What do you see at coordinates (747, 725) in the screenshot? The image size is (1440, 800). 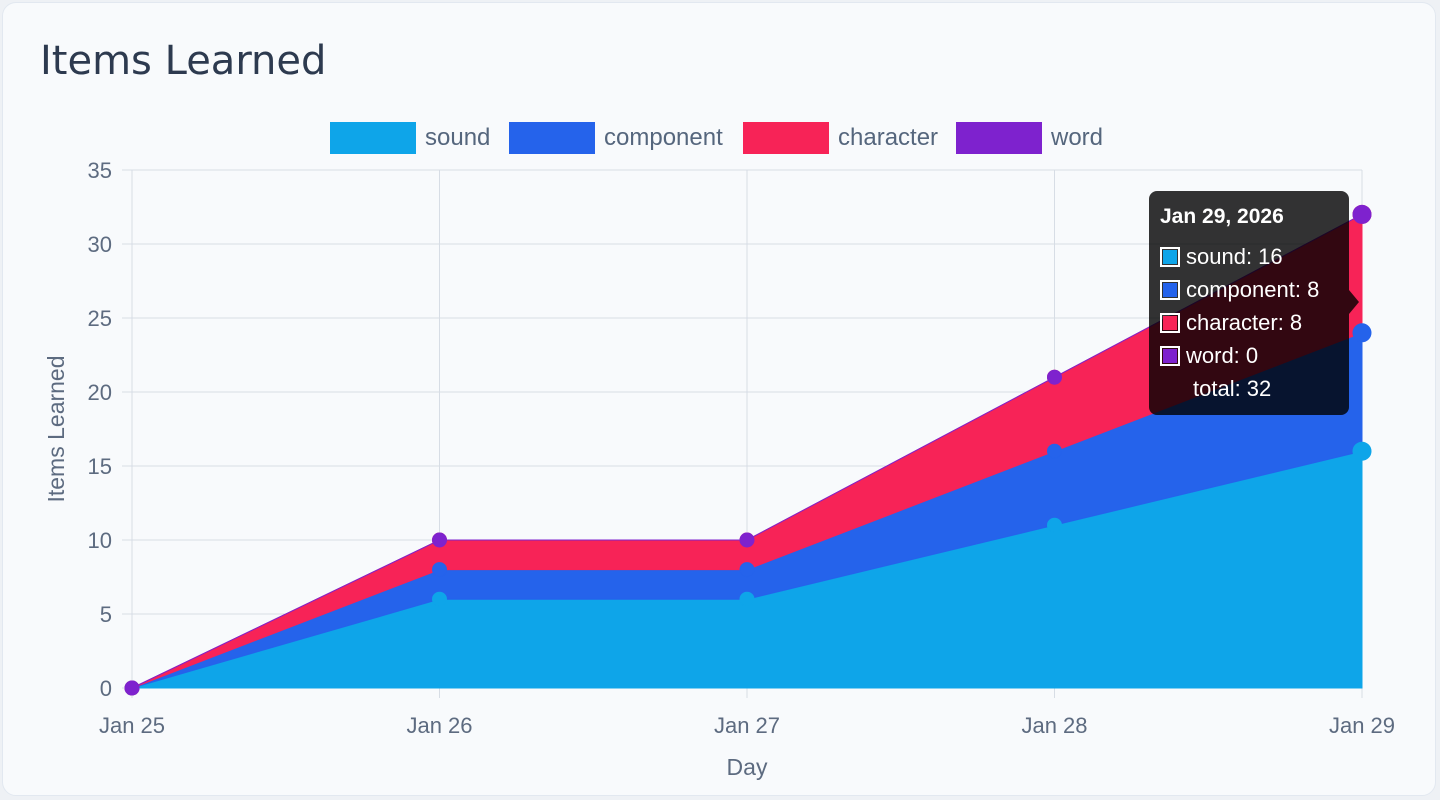 I see `x-tick-label: Jan 27` at bounding box center [747, 725].